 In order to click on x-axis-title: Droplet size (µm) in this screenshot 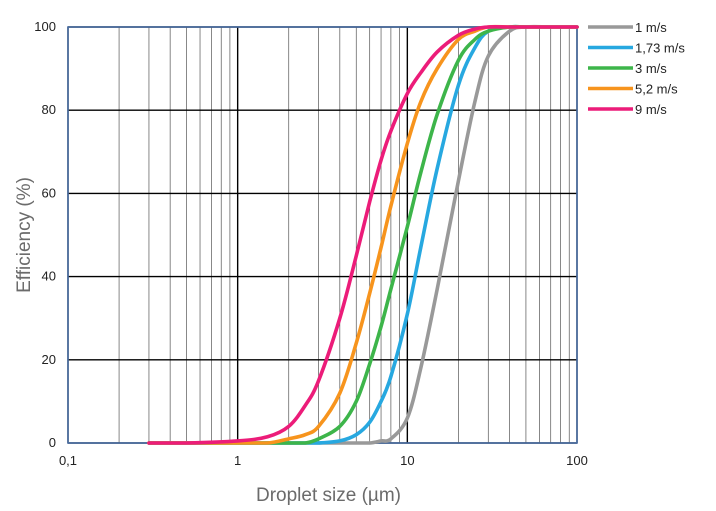, I will do `click(328, 495)`.